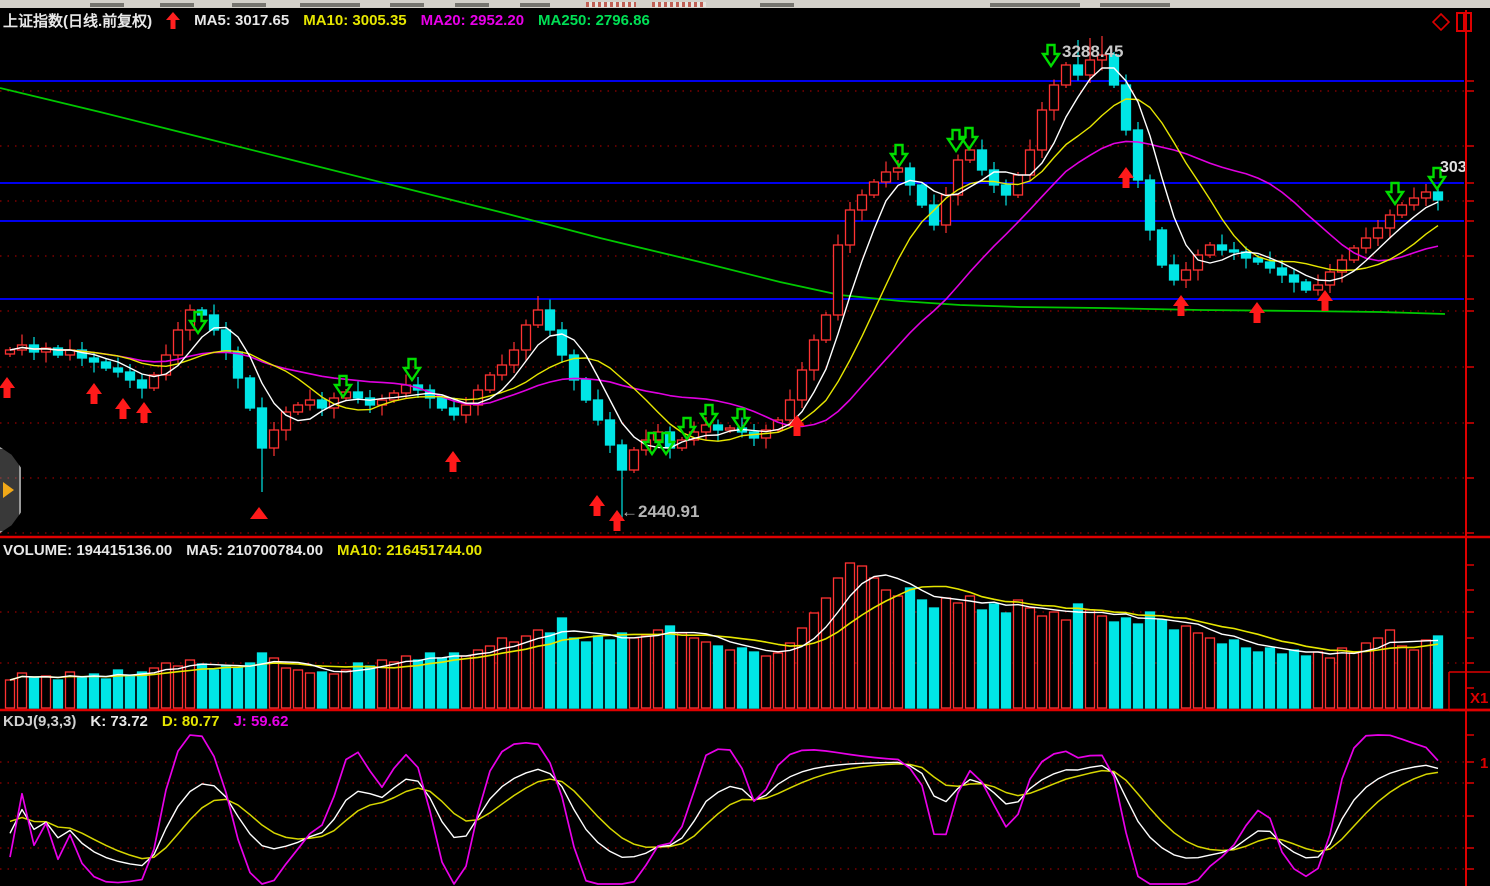 The height and width of the screenshot is (886, 1490). I want to click on svg-text: 3288.45, so click(1092, 51).